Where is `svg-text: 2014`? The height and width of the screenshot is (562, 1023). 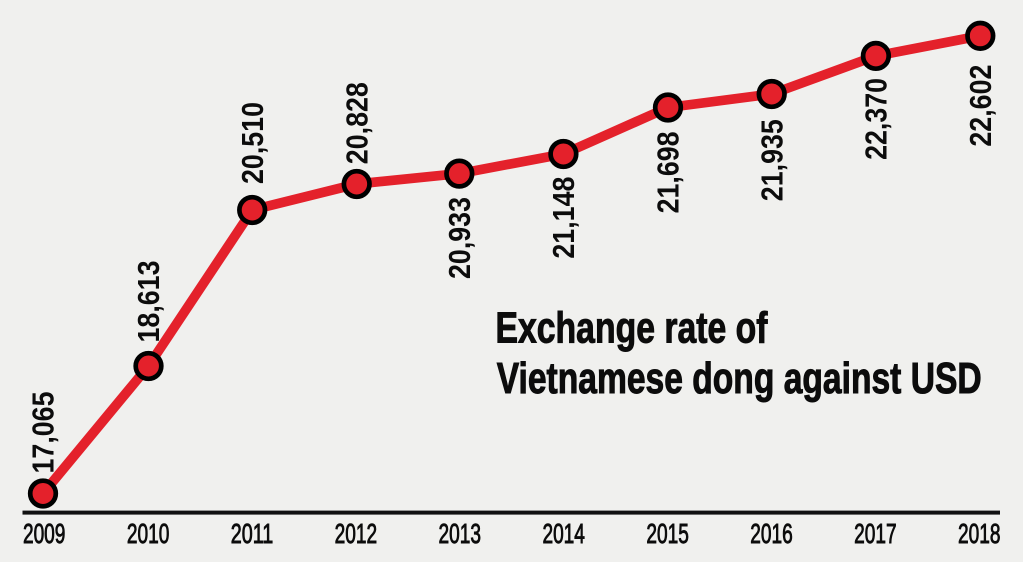
svg-text: 2014 is located at coordinates (563, 533).